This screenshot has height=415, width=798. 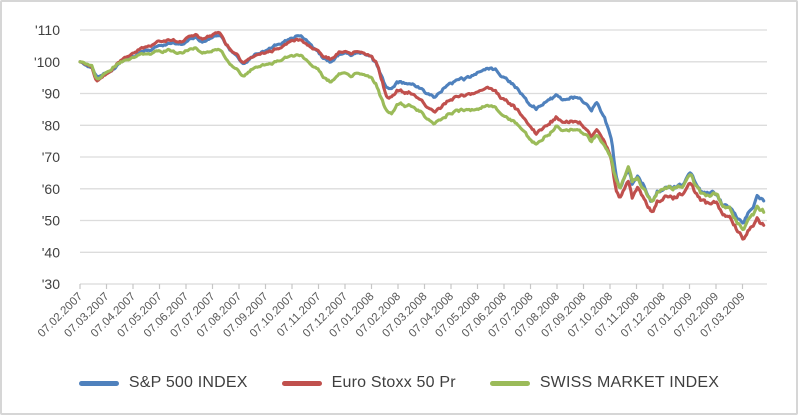 I want to click on legend-label-eurostoxx: Euro Stoxx 50 Pr, so click(x=393, y=382).